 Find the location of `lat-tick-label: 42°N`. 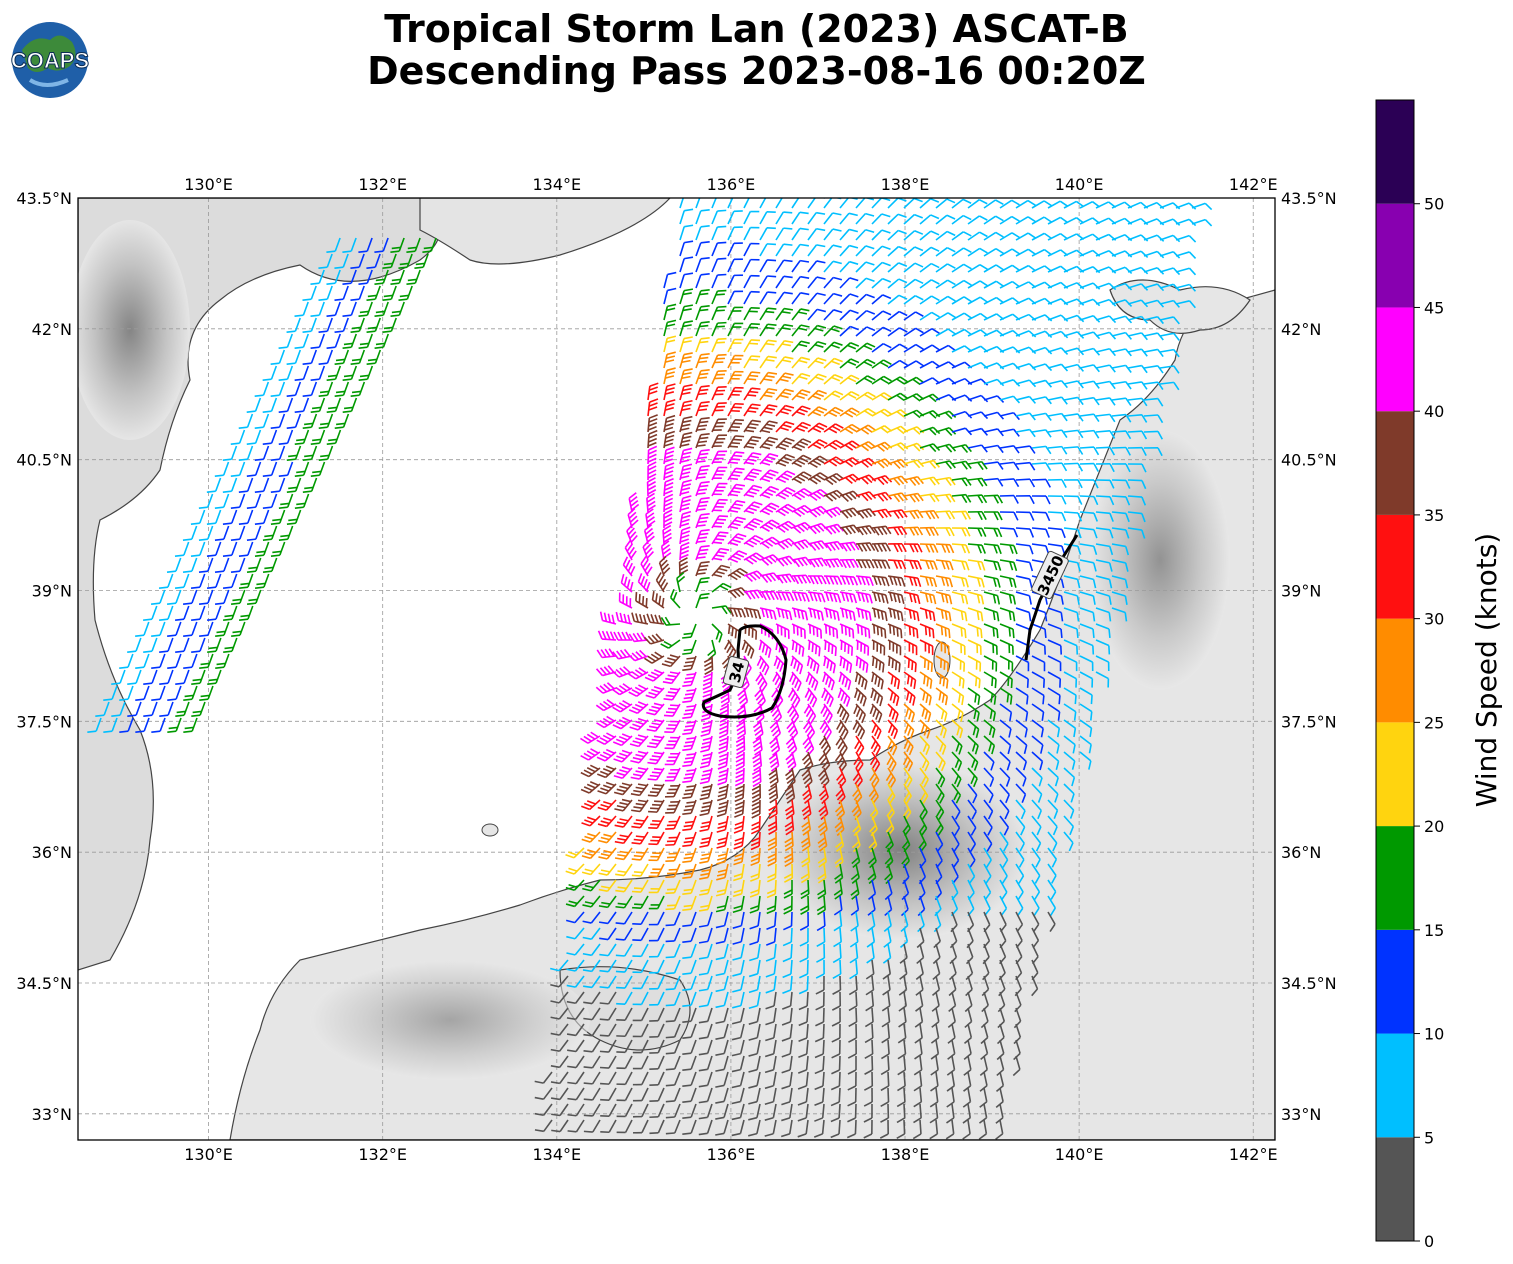

lat-tick-label: 42°N is located at coordinates (1301, 329).